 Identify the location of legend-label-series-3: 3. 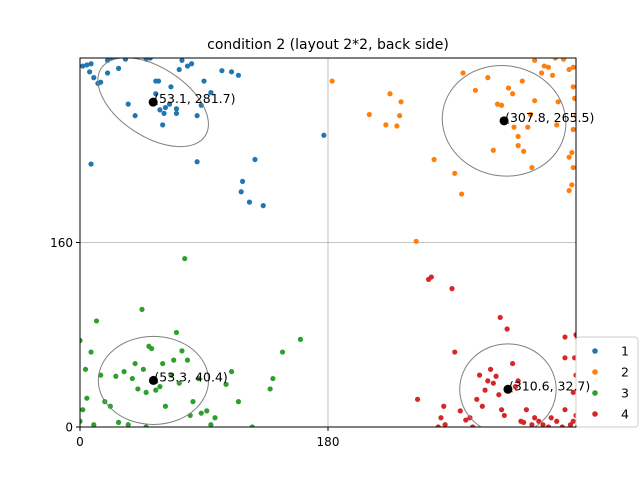
(625, 393).